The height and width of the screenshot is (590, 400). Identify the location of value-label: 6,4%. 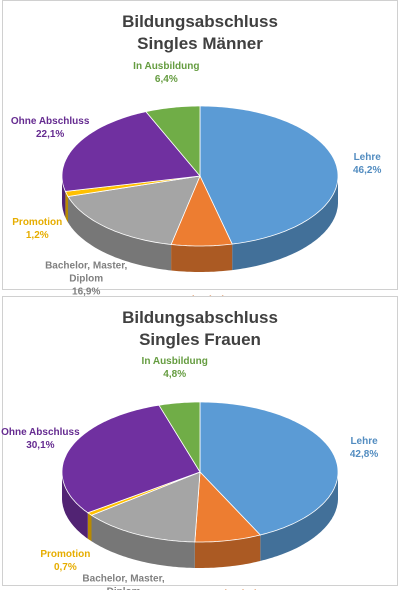
(166, 80).